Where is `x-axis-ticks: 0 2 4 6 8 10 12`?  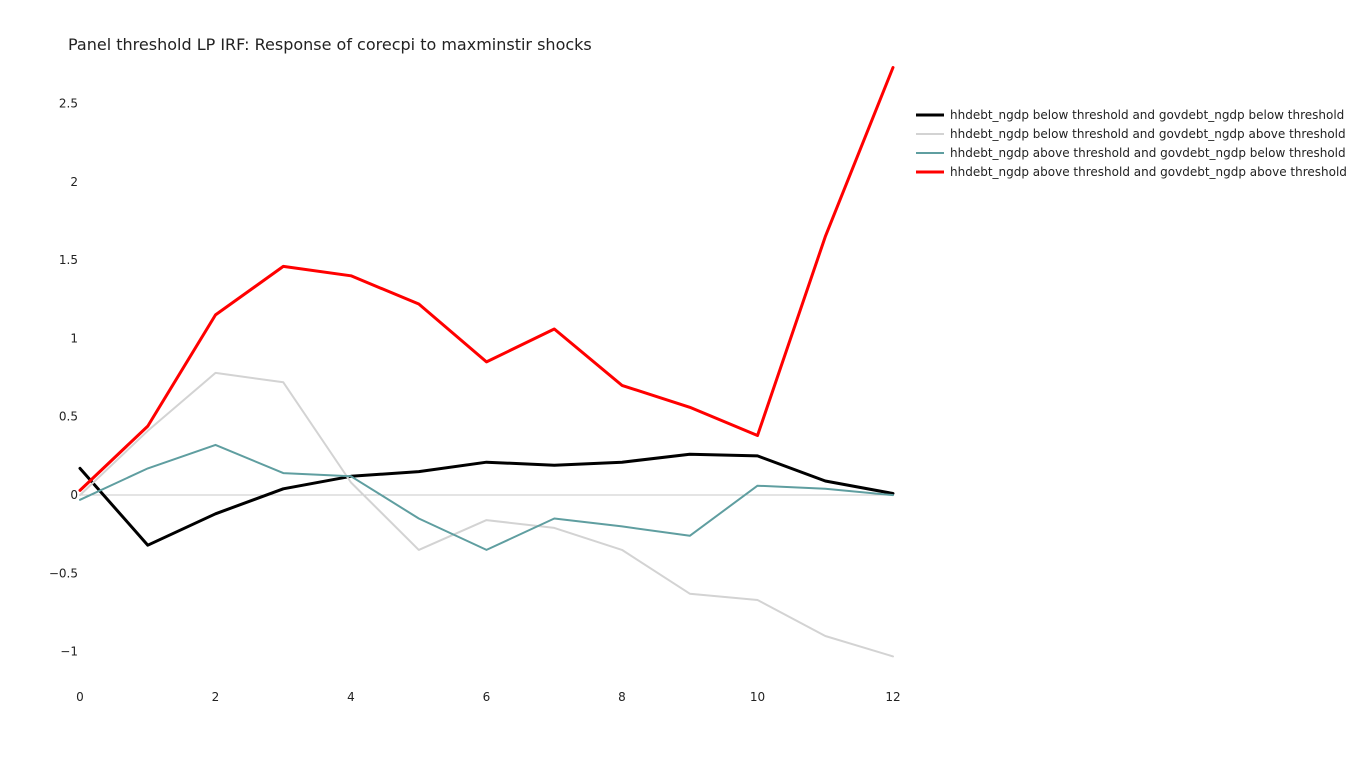
x-axis-ticks: 0 2 4 6 8 10 12 is located at coordinates (488, 697).